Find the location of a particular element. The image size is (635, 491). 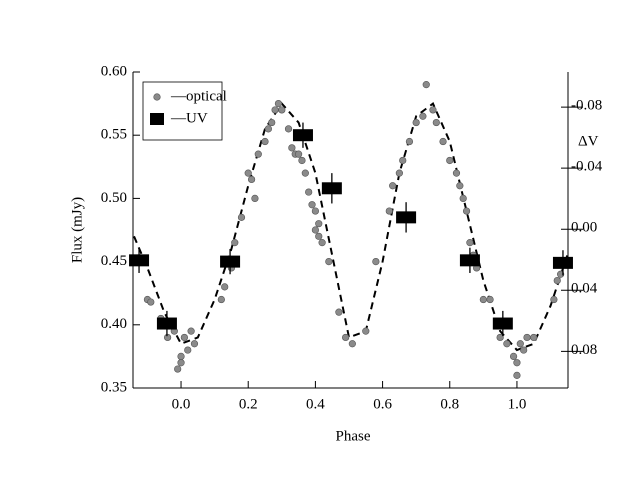

y-tick-label: 0.40 is located at coordinates (114, 324).